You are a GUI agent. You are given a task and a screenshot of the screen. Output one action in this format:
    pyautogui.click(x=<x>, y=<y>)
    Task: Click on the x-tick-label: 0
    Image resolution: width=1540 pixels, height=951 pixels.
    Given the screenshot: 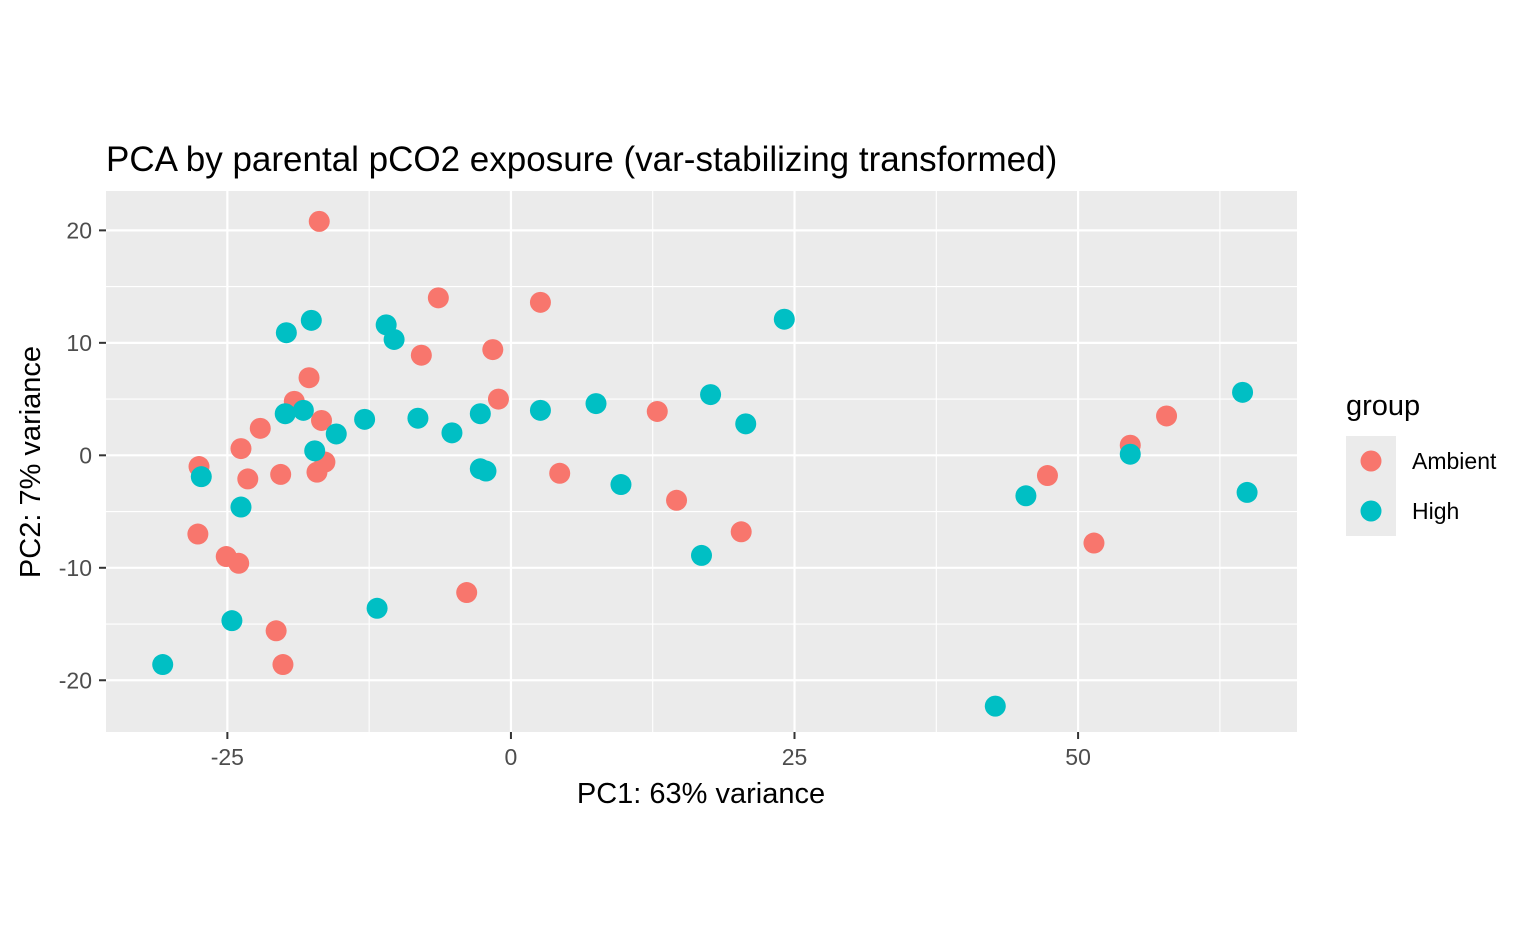 What is the action you would take?
    pyautogui.click(x=511, y=757)
    